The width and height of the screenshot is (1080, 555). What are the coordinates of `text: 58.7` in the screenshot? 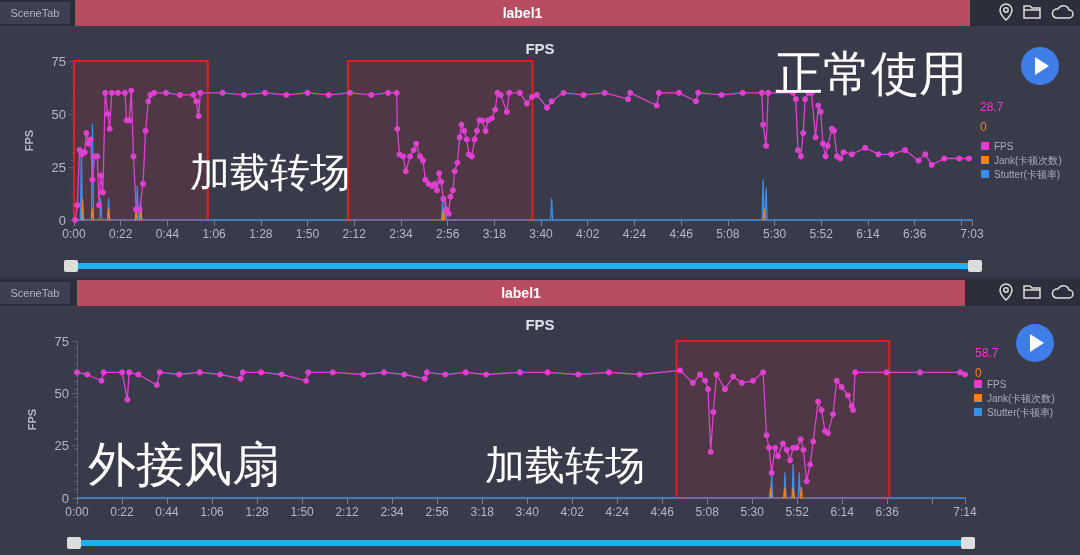 It's located at (987, 353).